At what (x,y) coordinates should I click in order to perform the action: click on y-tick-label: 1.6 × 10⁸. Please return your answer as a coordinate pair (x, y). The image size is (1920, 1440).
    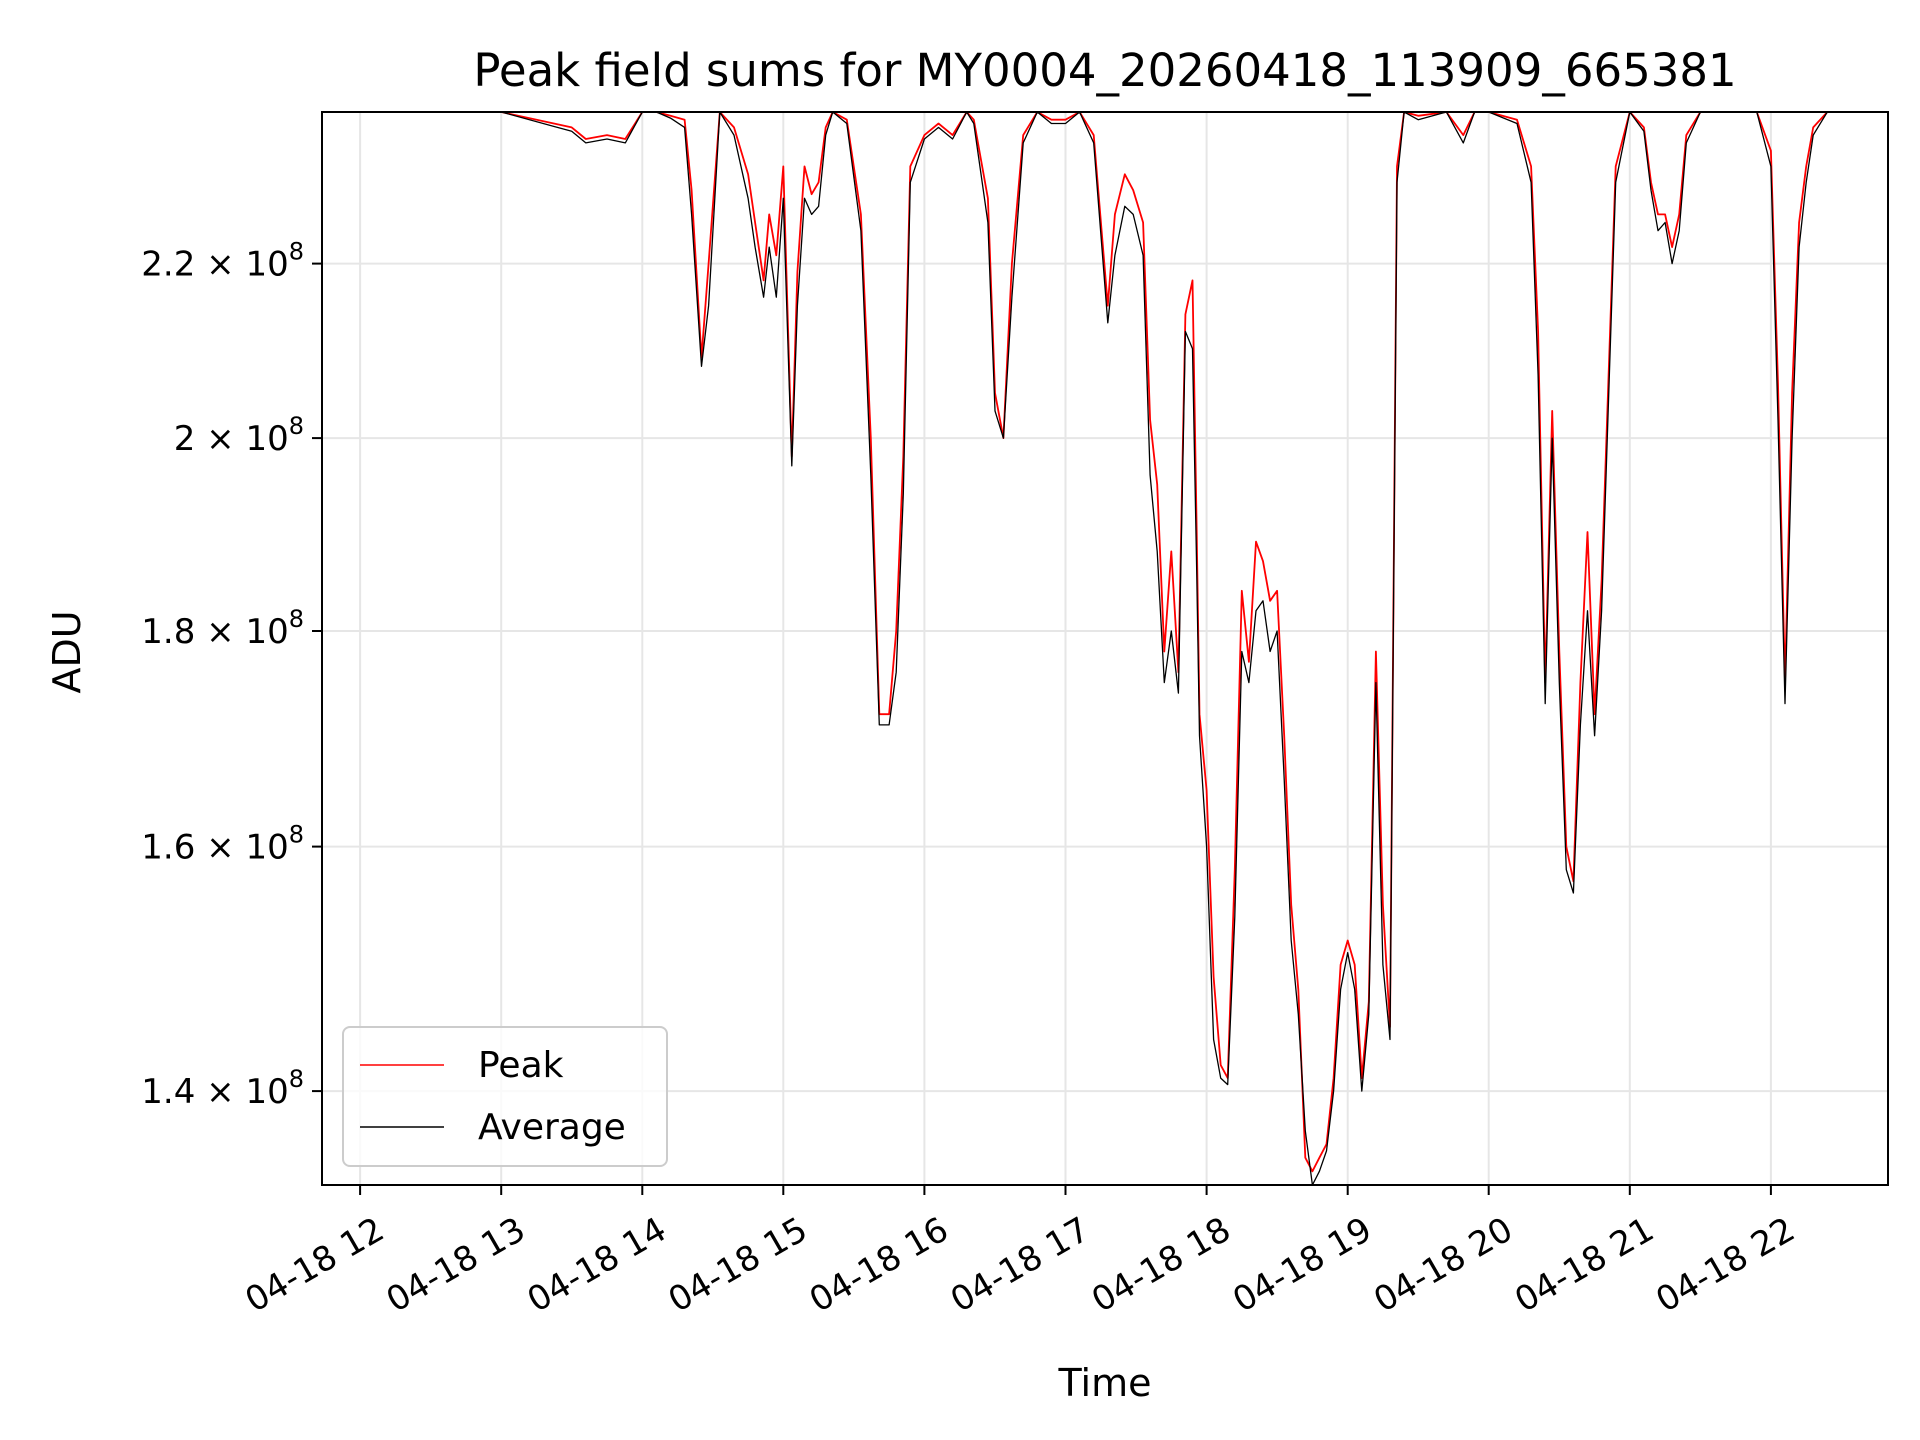
    Looking at the image, I should click on (222, 844).